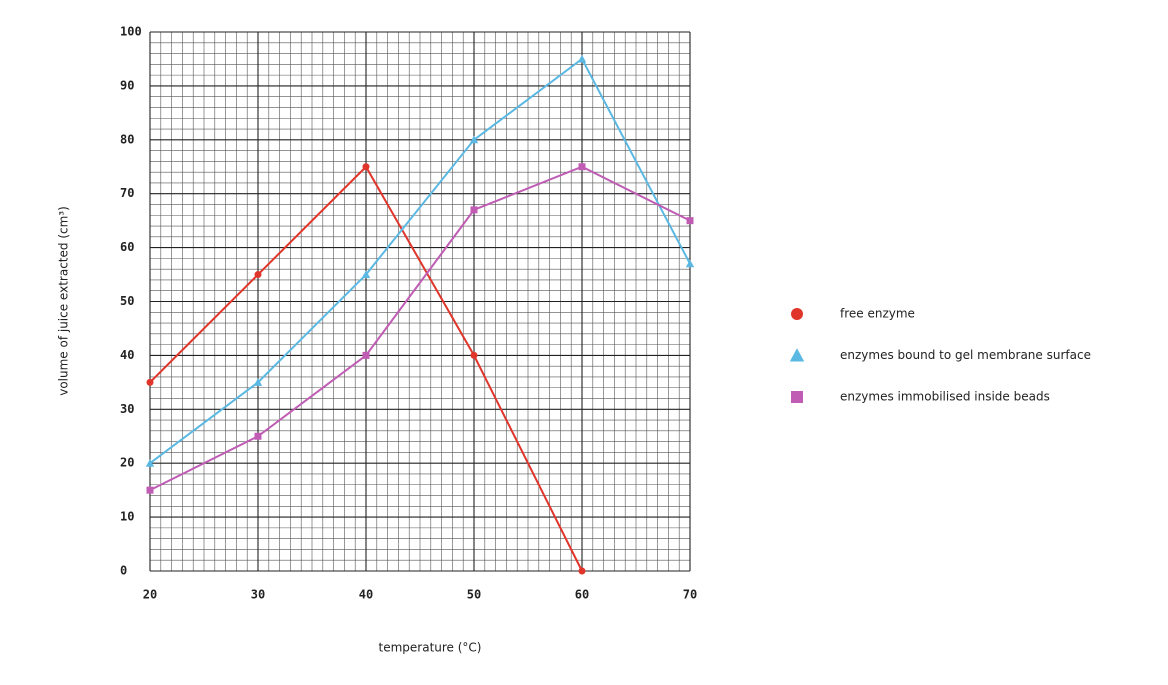  I want to click on legend-label: free enzyme, so click(877, 314).